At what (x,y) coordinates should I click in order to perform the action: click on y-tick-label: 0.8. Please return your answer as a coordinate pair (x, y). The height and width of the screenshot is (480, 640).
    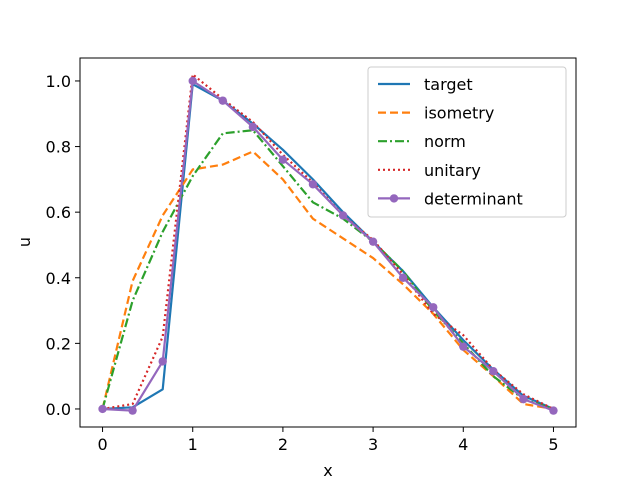
    Looking at the image, I should click on (58, 147).